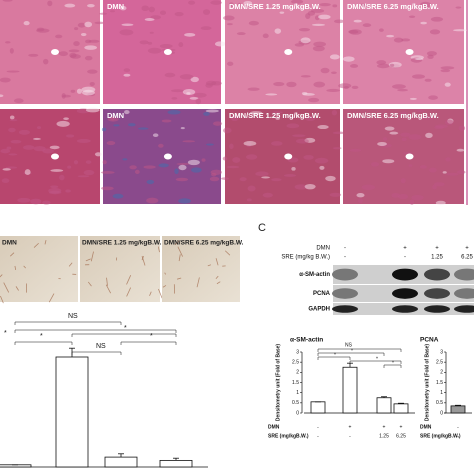 Image resolution: width=474 pixels, height=474 pixels. What do you see at coordinates (393, 363) in the screenshot?
I see `significance-label: *` at bounding box center [393, 363].